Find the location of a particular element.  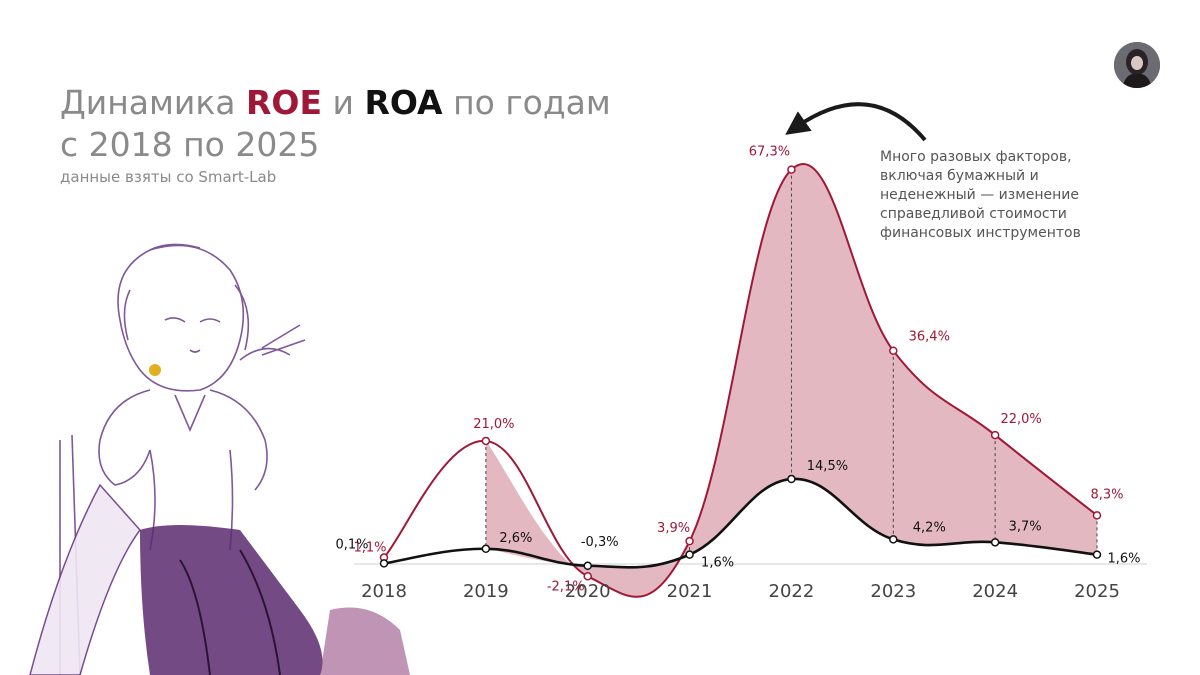

x-tick-2020: 2020 is located at coordinates (588, 591).